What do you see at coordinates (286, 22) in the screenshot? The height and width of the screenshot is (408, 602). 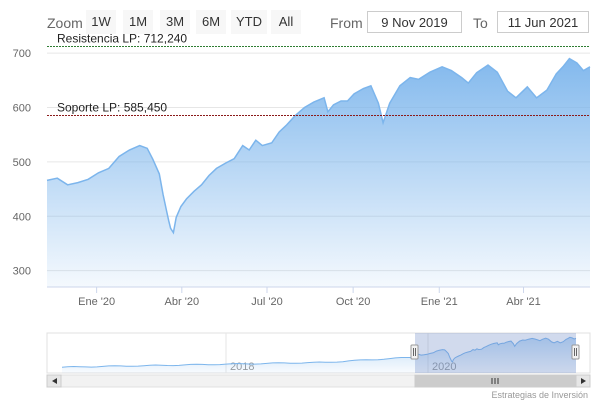 I see `zoom-all-button: All` at bounding box center [286, 22].